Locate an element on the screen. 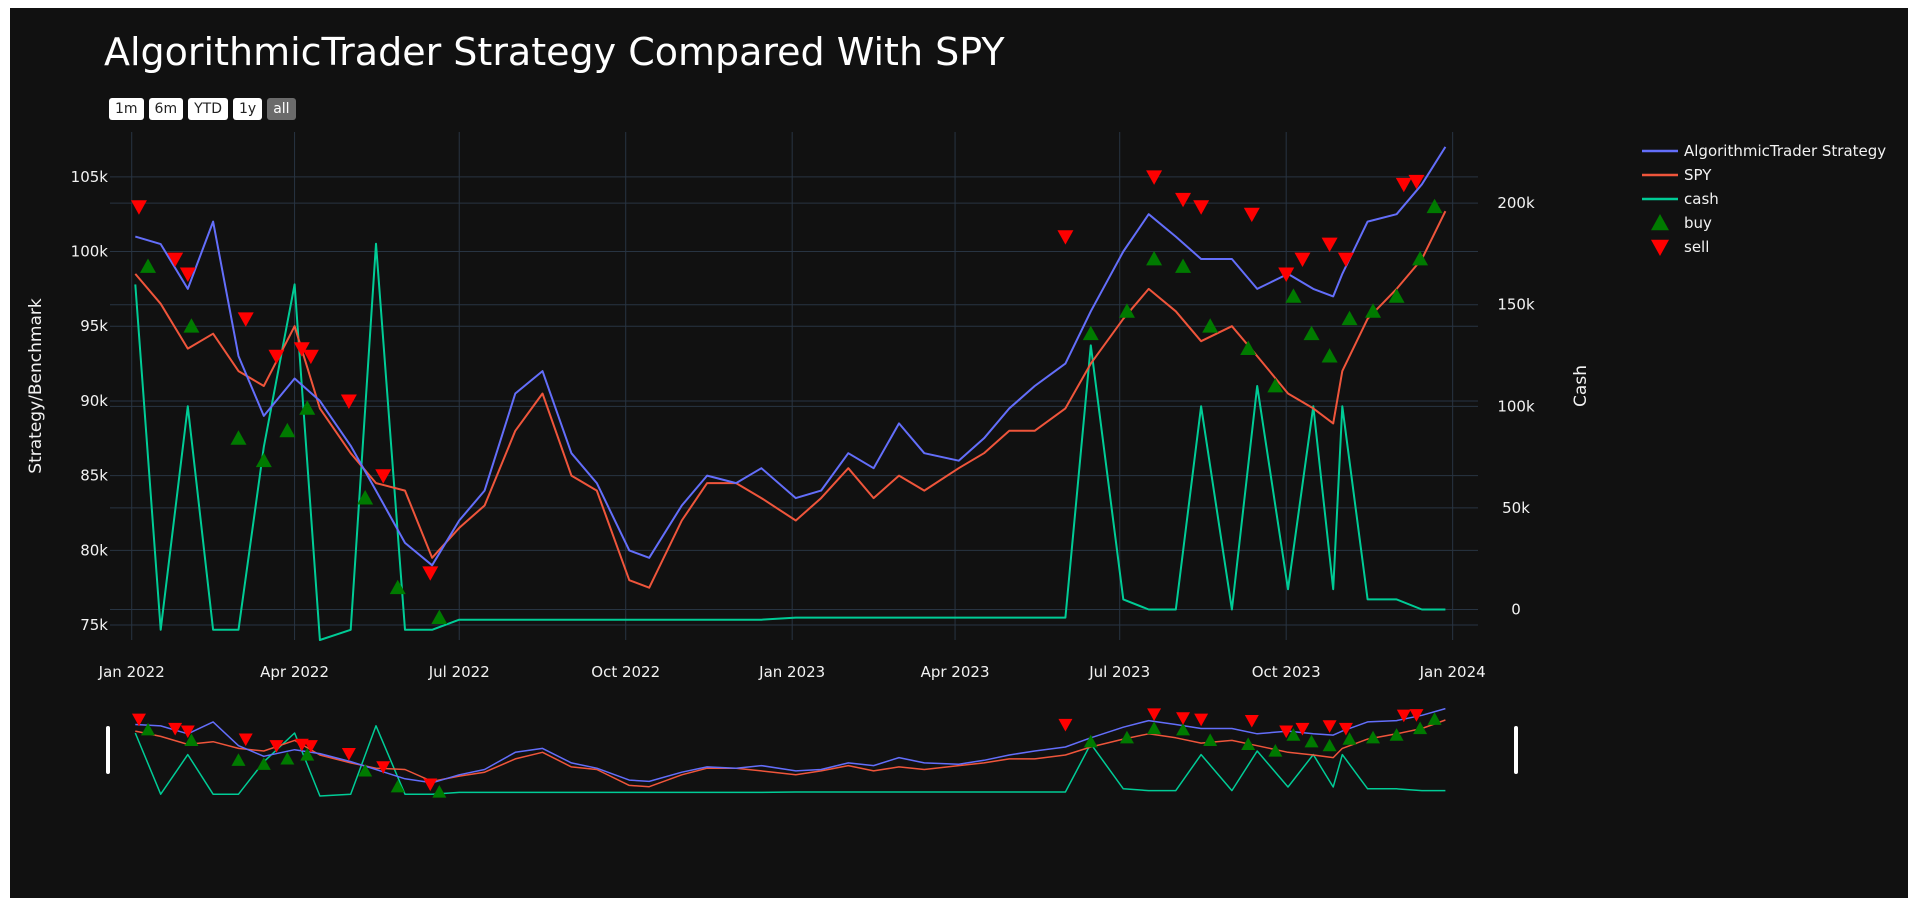 This screenshot has height=905, width=1918. range-button-all: all is located at coordinates (281, 109).